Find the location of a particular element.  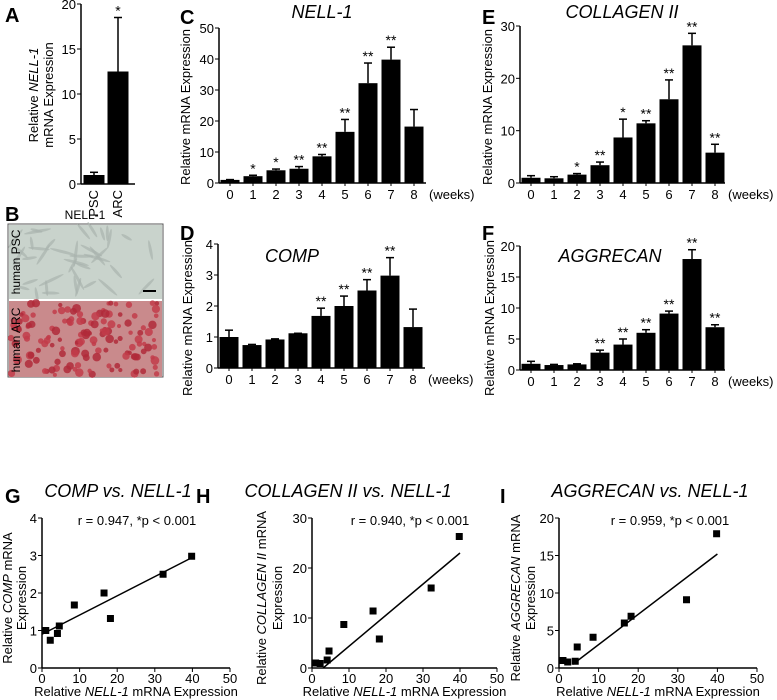

label-segment: NELL-1 is located at coordinates (375, 691).